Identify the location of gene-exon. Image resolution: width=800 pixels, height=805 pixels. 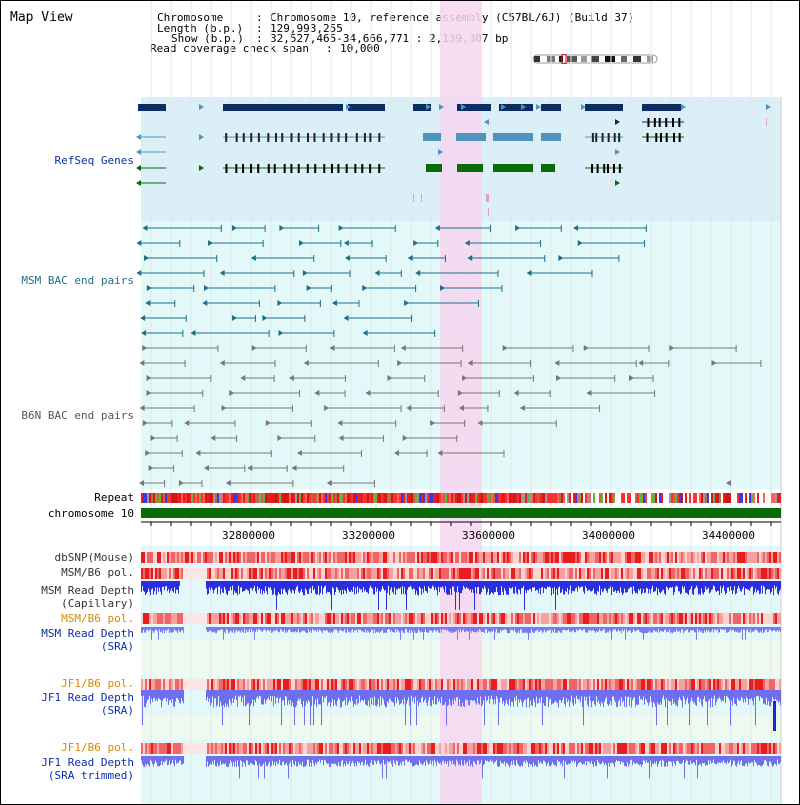
(619, 168).